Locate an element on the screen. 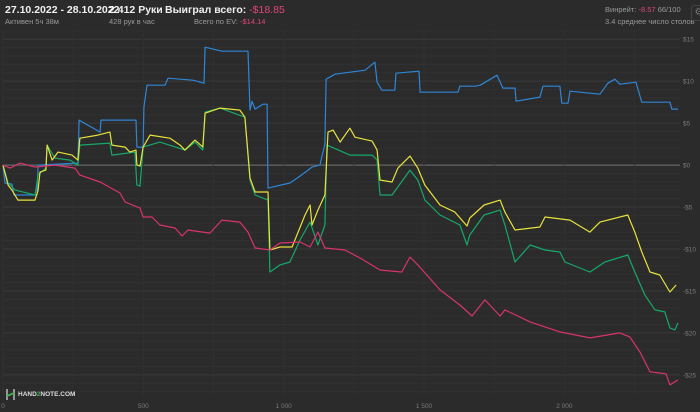 Image resolution: width=700 pixels, height=412 pixels. ev-total: Всего по EV: -$14.14 is located at coordinates (229, 21).